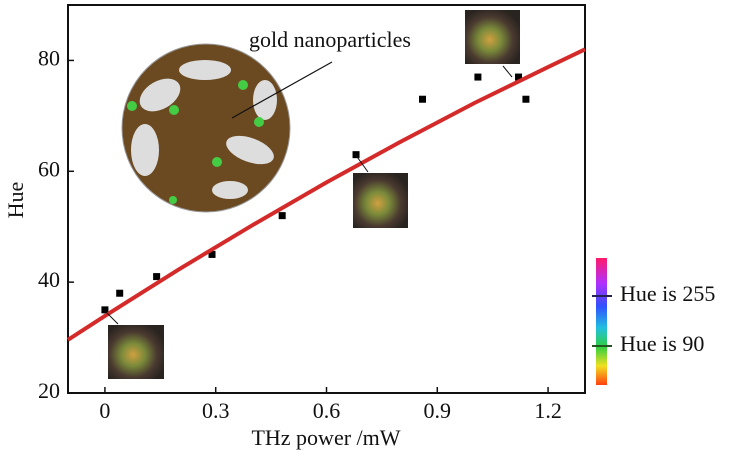  Describe the element at coordinates (49, 279) in the screenshot. I see `y-tick-label: 40` at that location.